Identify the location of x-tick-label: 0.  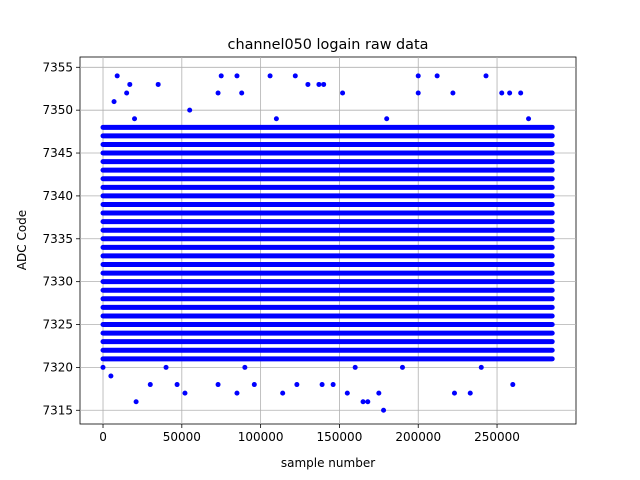
(103, 437).